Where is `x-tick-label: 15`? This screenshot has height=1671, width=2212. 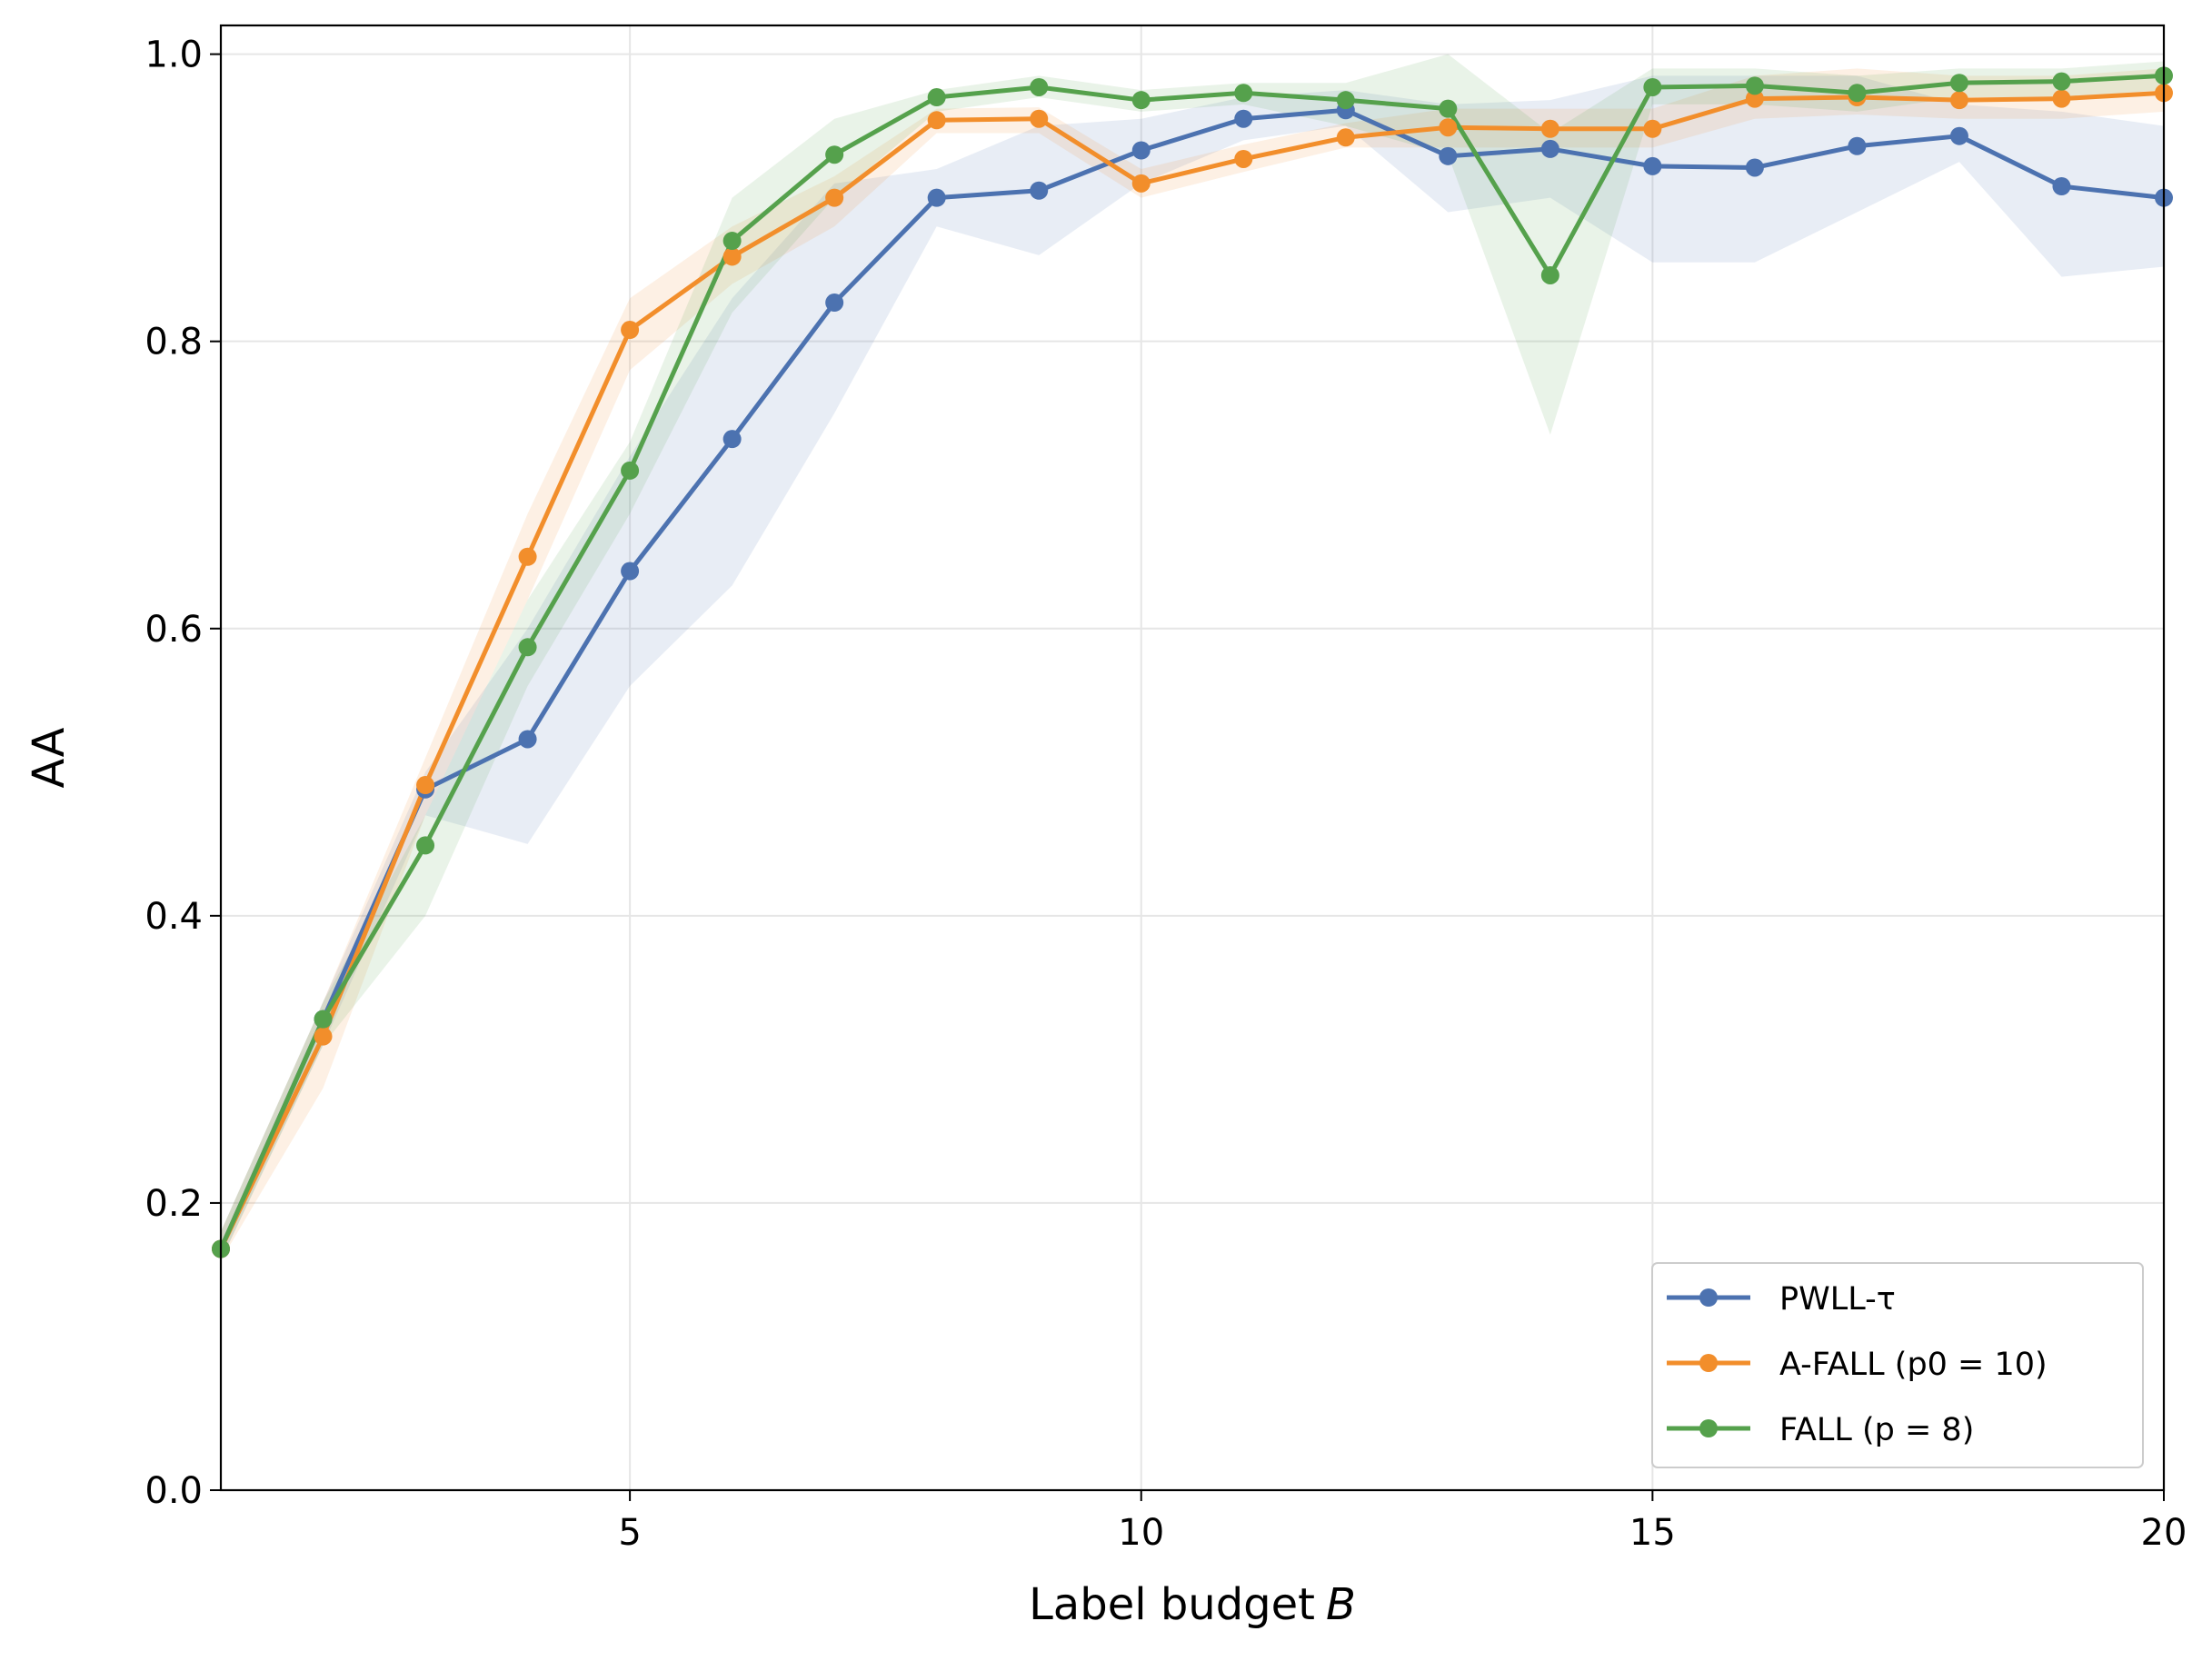 x-tick-label: 15 is located at coordinates (1653, 1533).